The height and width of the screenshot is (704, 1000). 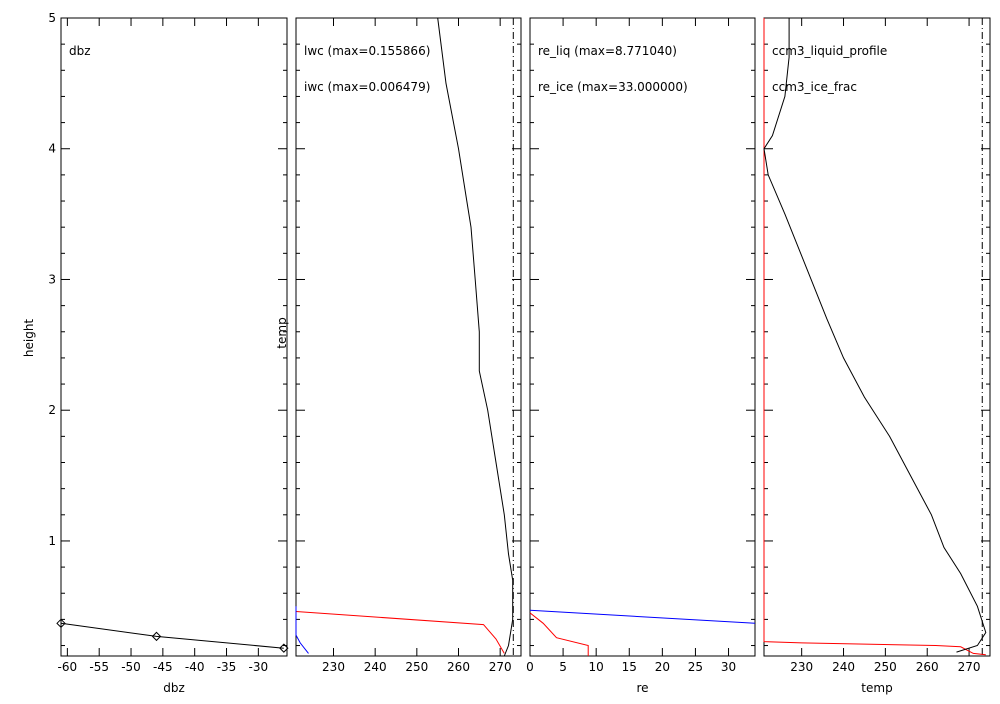 I want to click on y-tick-label: 1, so click(x=52, y=541).